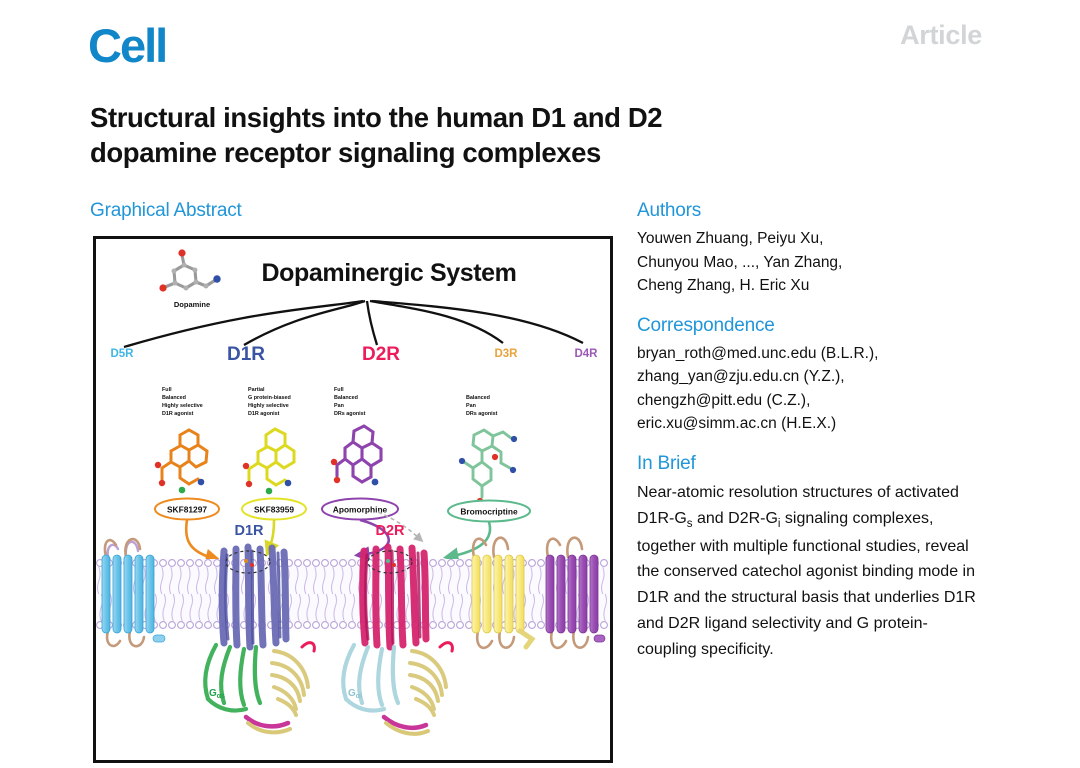  I want to click on skf81297-structure-icon, so click(184, 457).